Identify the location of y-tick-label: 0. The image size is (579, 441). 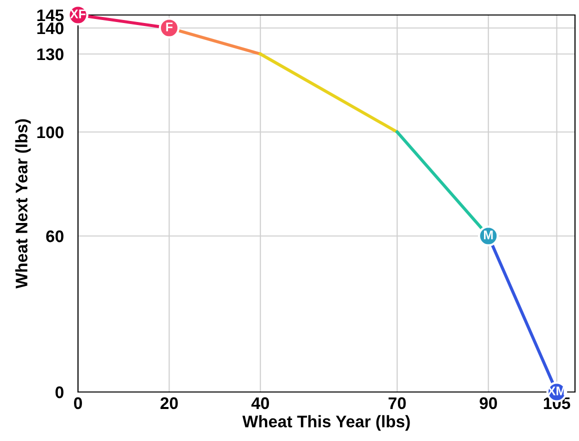
(60, 392).